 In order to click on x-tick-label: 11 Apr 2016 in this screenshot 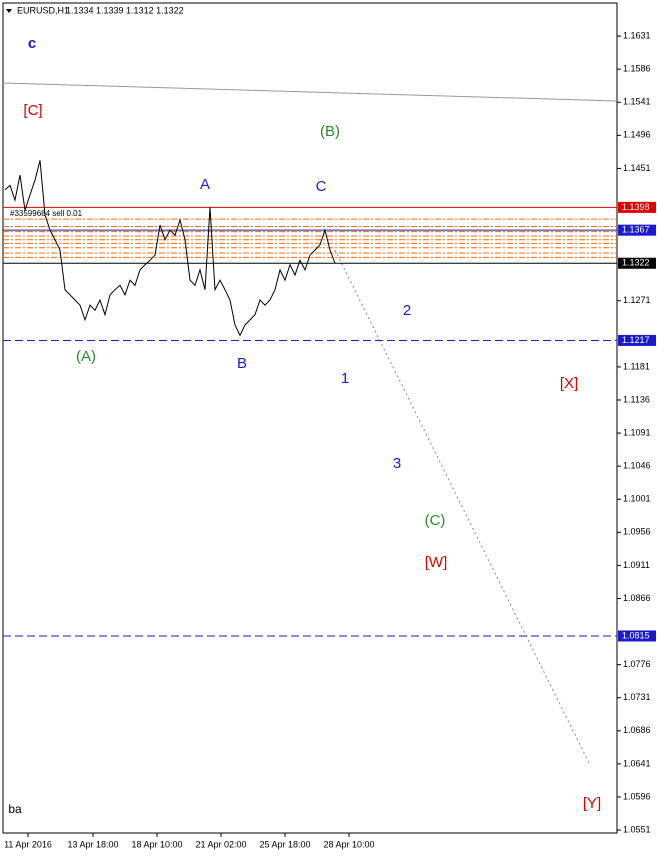, I will do `click(28, 844)`.